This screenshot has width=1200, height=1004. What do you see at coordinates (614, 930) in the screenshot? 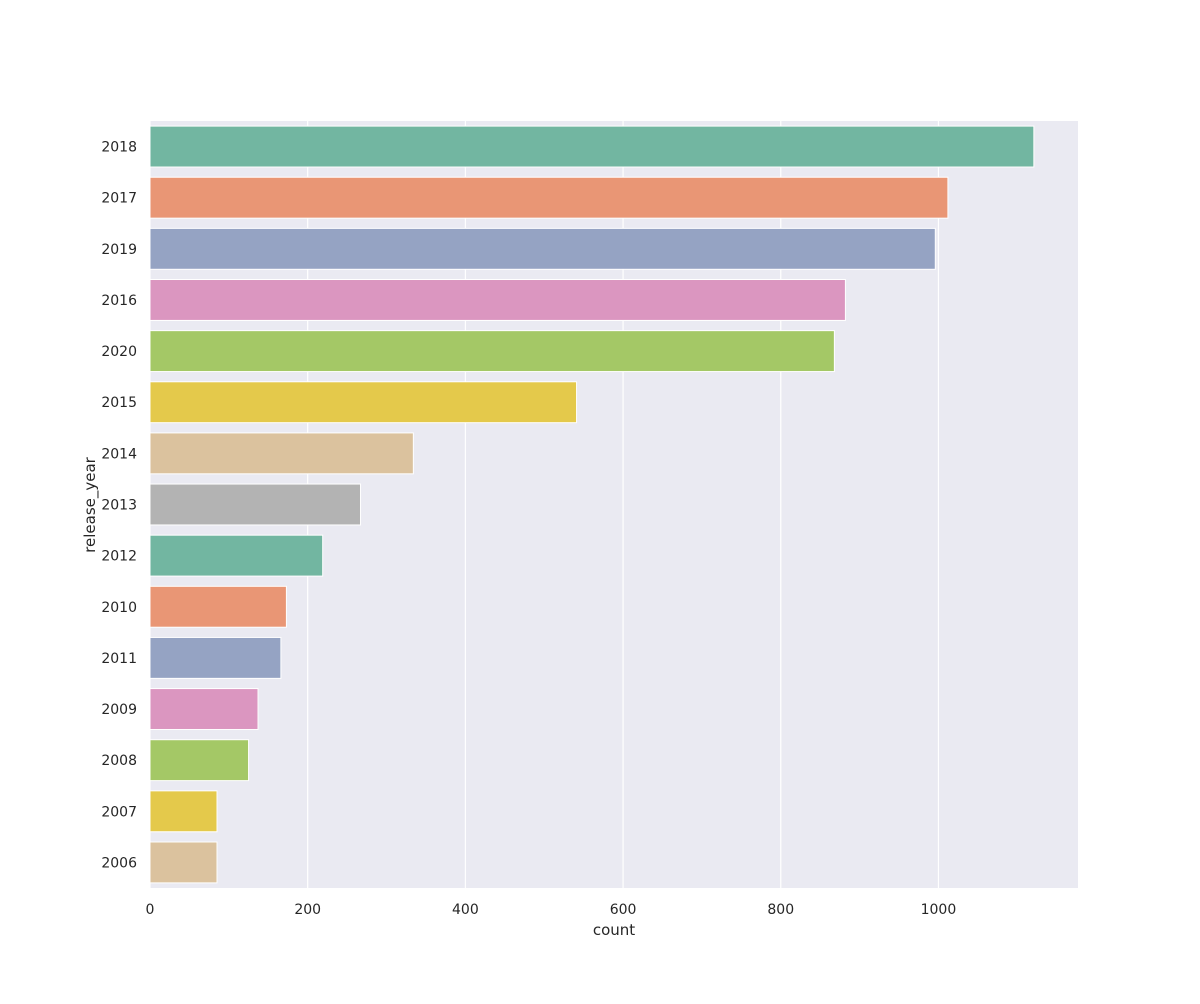
I see `x-axis-label: count` at bounding box center [614, 930].